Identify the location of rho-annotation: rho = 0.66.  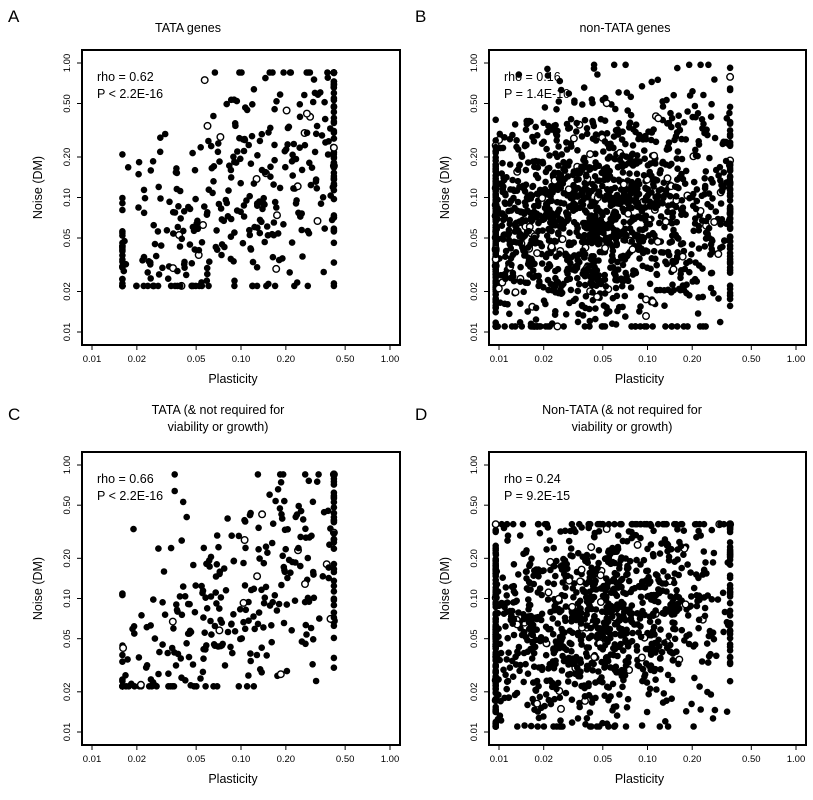
(125, 479).